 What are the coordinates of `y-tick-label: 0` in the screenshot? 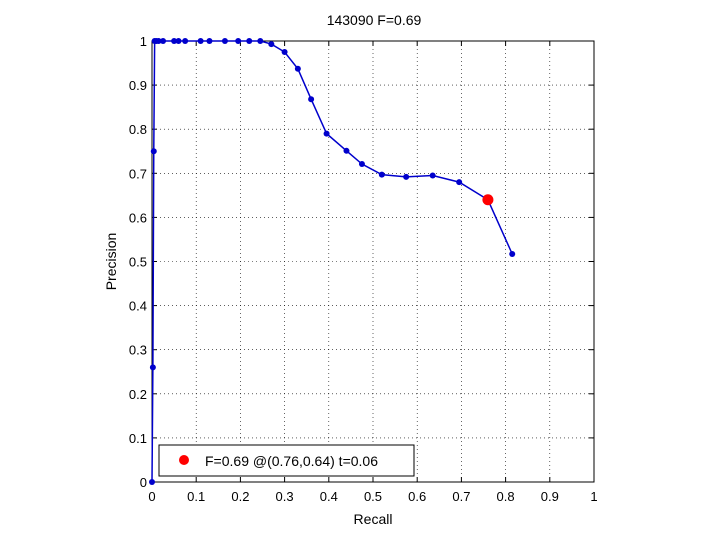 It's located at (143, 482).